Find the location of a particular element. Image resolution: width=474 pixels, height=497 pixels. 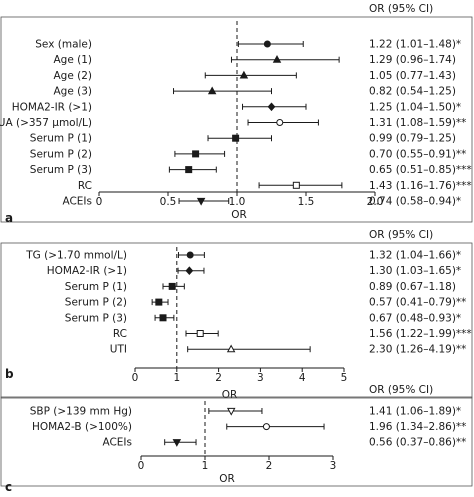

or-ci-value: 1.41 (1.06–1.89)* is located at coordinates (415, 412).